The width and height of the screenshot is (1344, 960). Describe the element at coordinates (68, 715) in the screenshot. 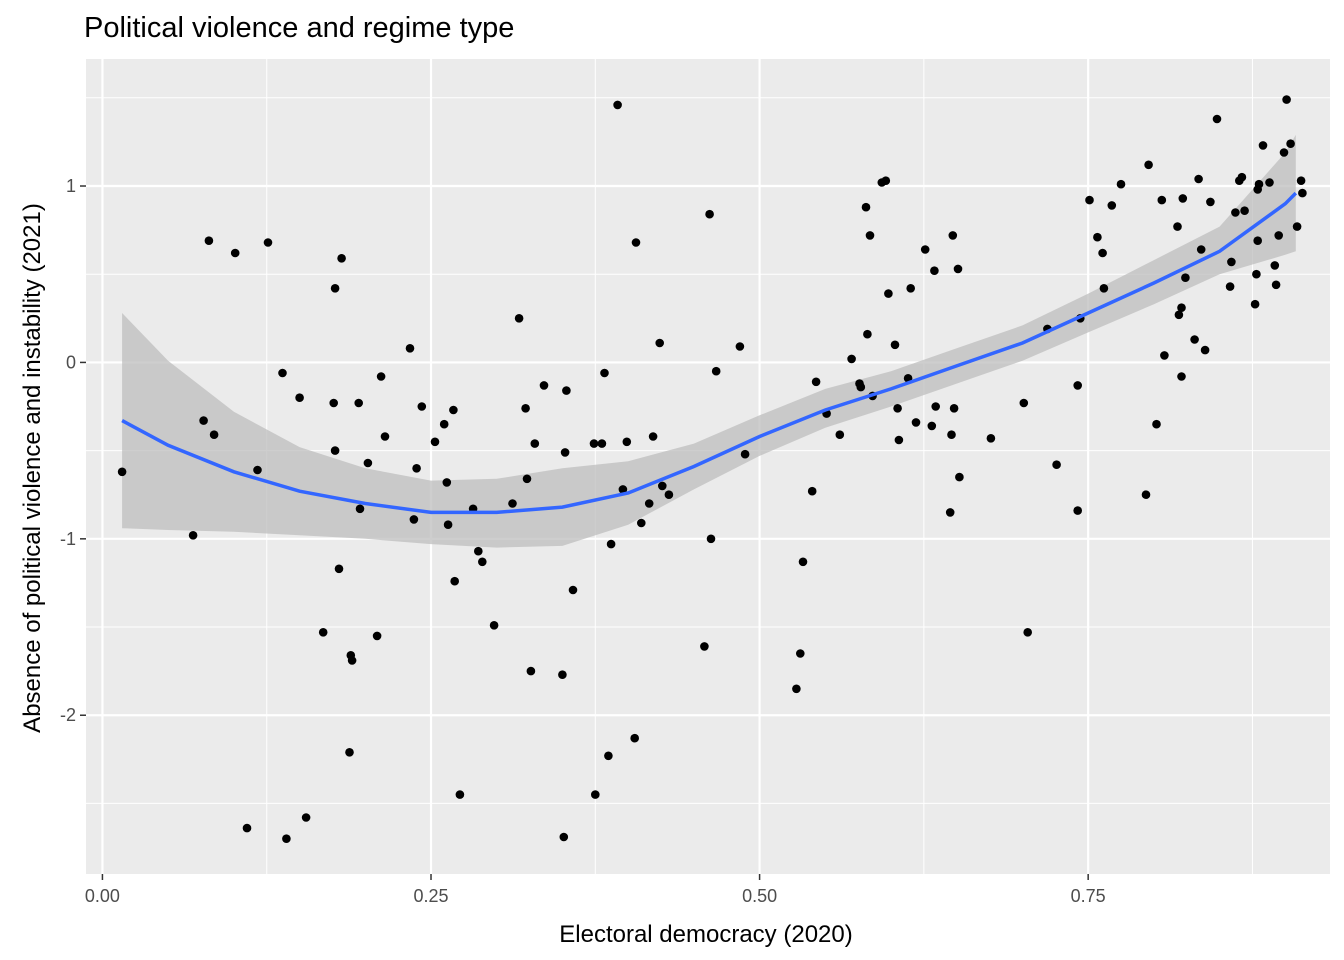

I see `y-tick-label: -2` at that location.